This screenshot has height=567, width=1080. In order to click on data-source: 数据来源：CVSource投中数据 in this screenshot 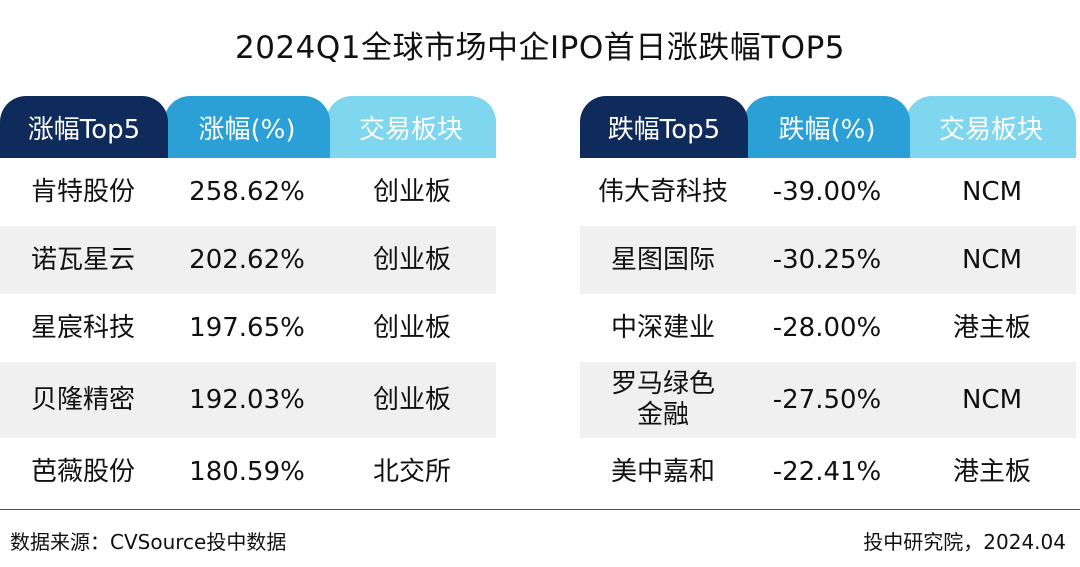, I will do `click(148, 542)`.